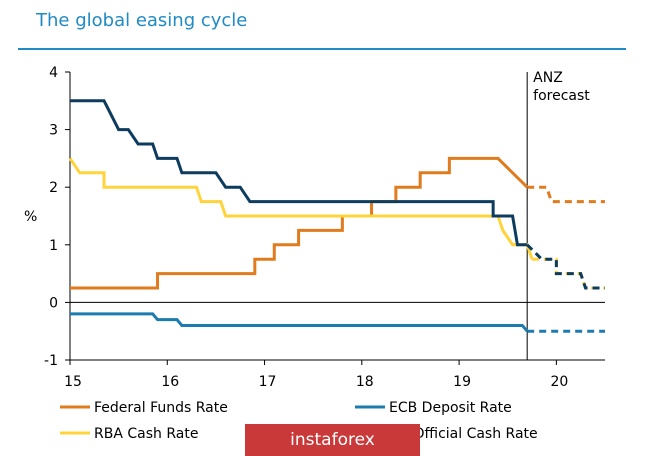  Describe the element at coordinates (332, 440) in the screenshot. I see `watermark-logo: instaforex` at that location.